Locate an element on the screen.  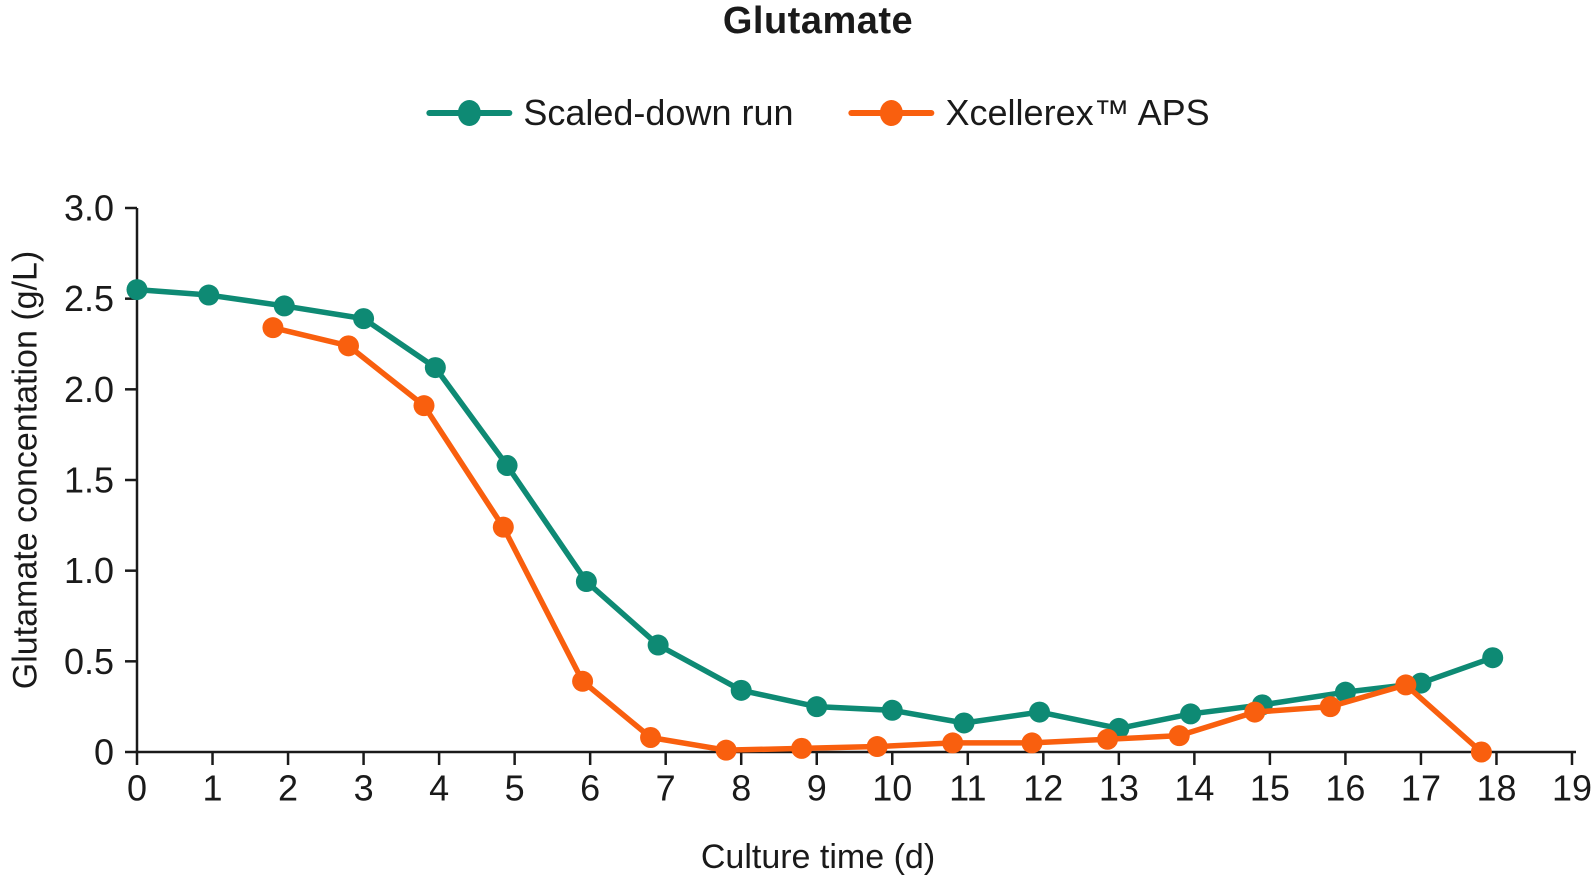
x-tick-label: 0 is located at coordinates (137, 787).